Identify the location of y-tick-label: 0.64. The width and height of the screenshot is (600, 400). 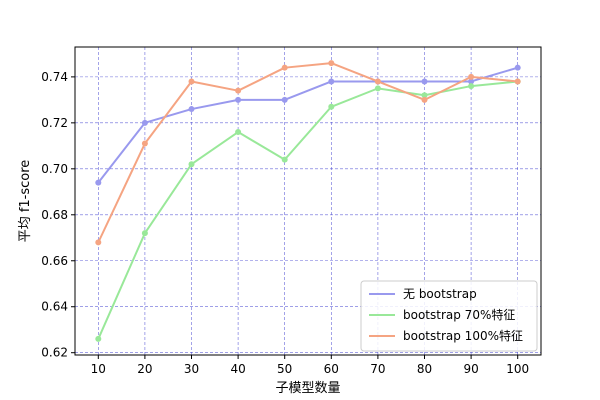
(54, 307).